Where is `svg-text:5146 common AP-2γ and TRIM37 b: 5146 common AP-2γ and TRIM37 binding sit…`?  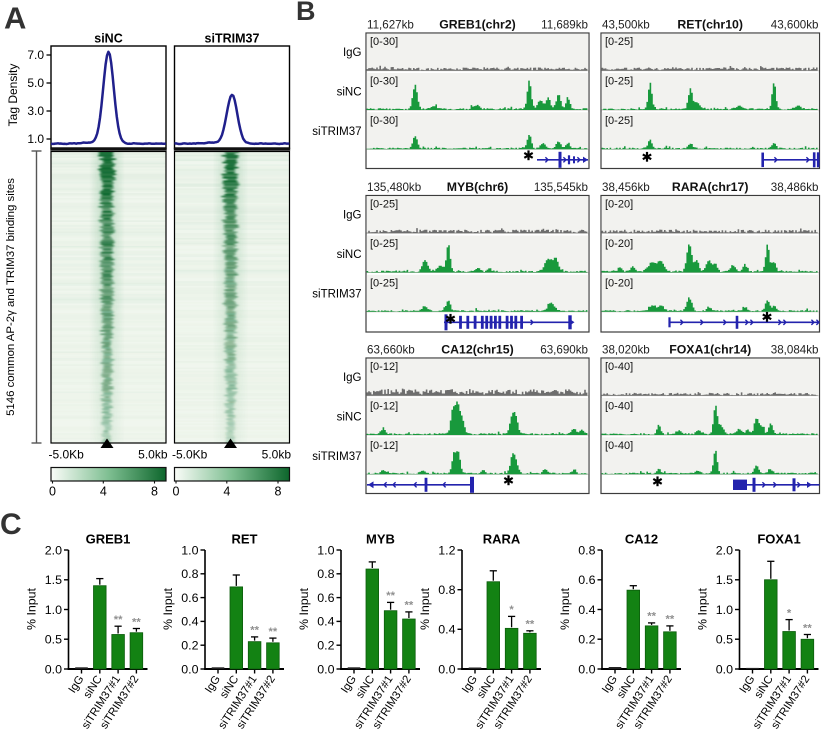 svg-text:5146 common AP-2γ and TRIM37 b: 5146 common AP-2γ and TRIM37 binding sit… is located at coordinates (11, 297).